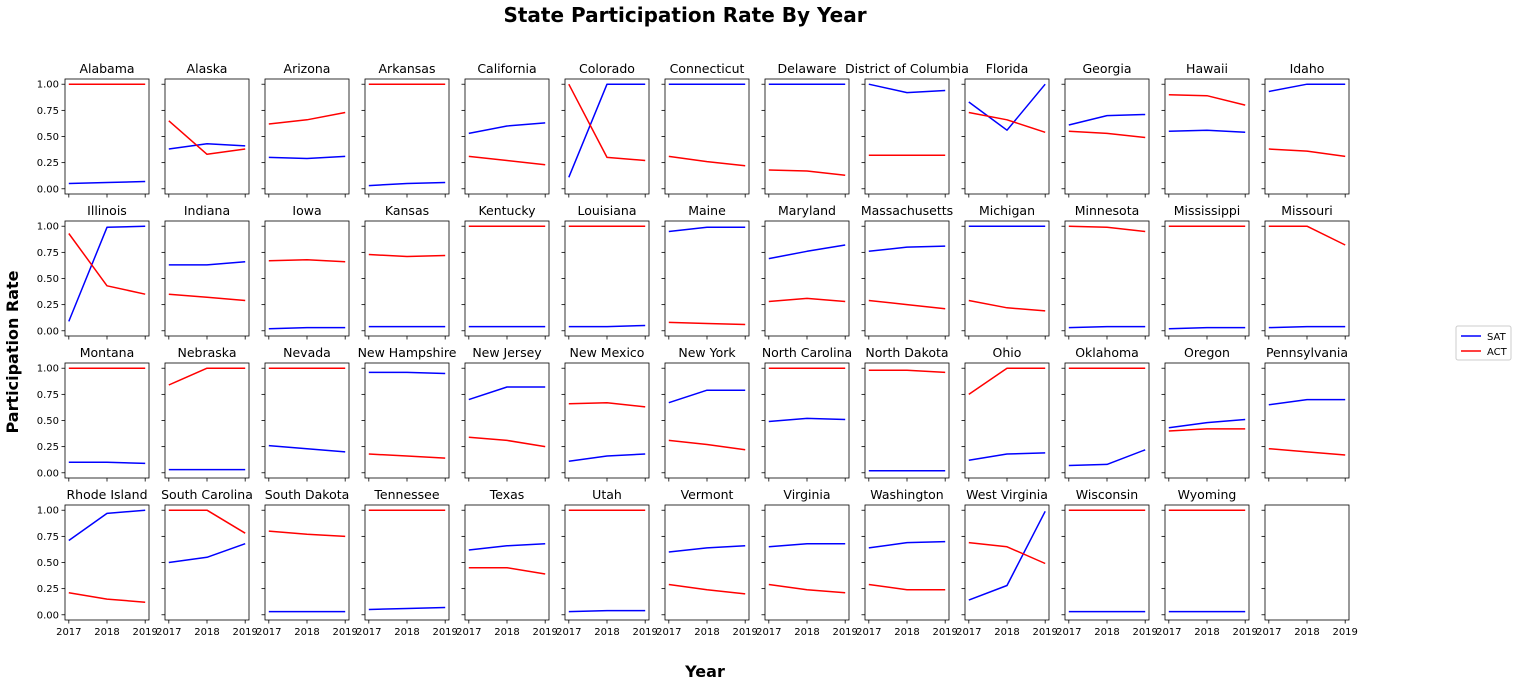  I want to click on panel-title: Massachusetts, so click(907, 210).